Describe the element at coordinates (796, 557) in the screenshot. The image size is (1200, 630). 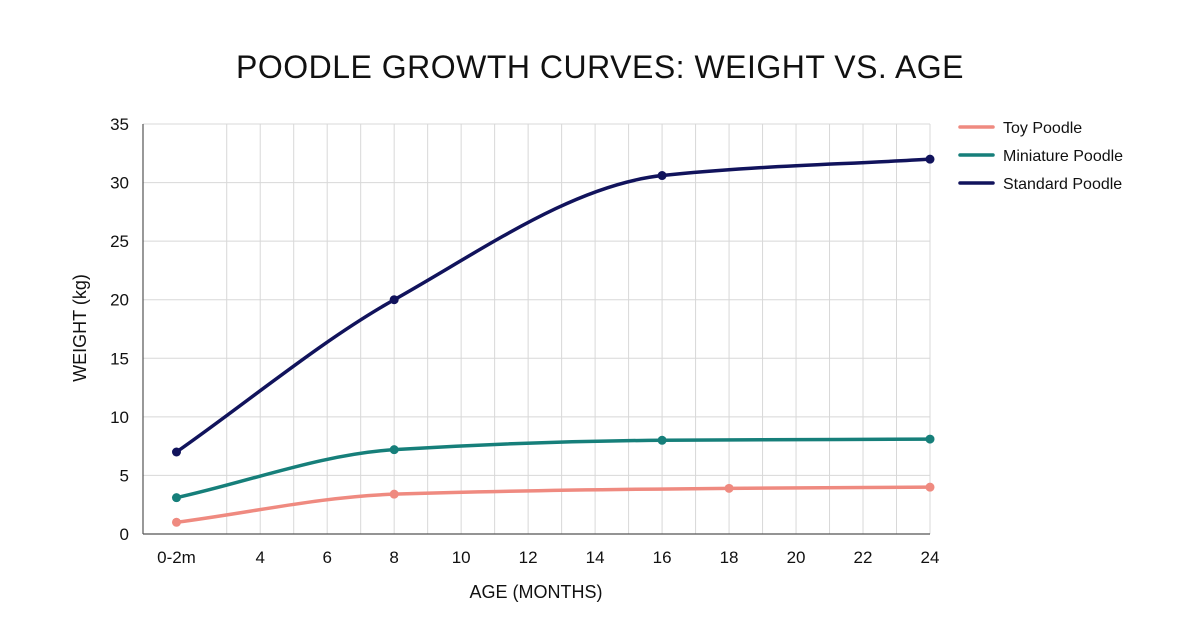
I see `x-tick-label-9: 20` at that location.